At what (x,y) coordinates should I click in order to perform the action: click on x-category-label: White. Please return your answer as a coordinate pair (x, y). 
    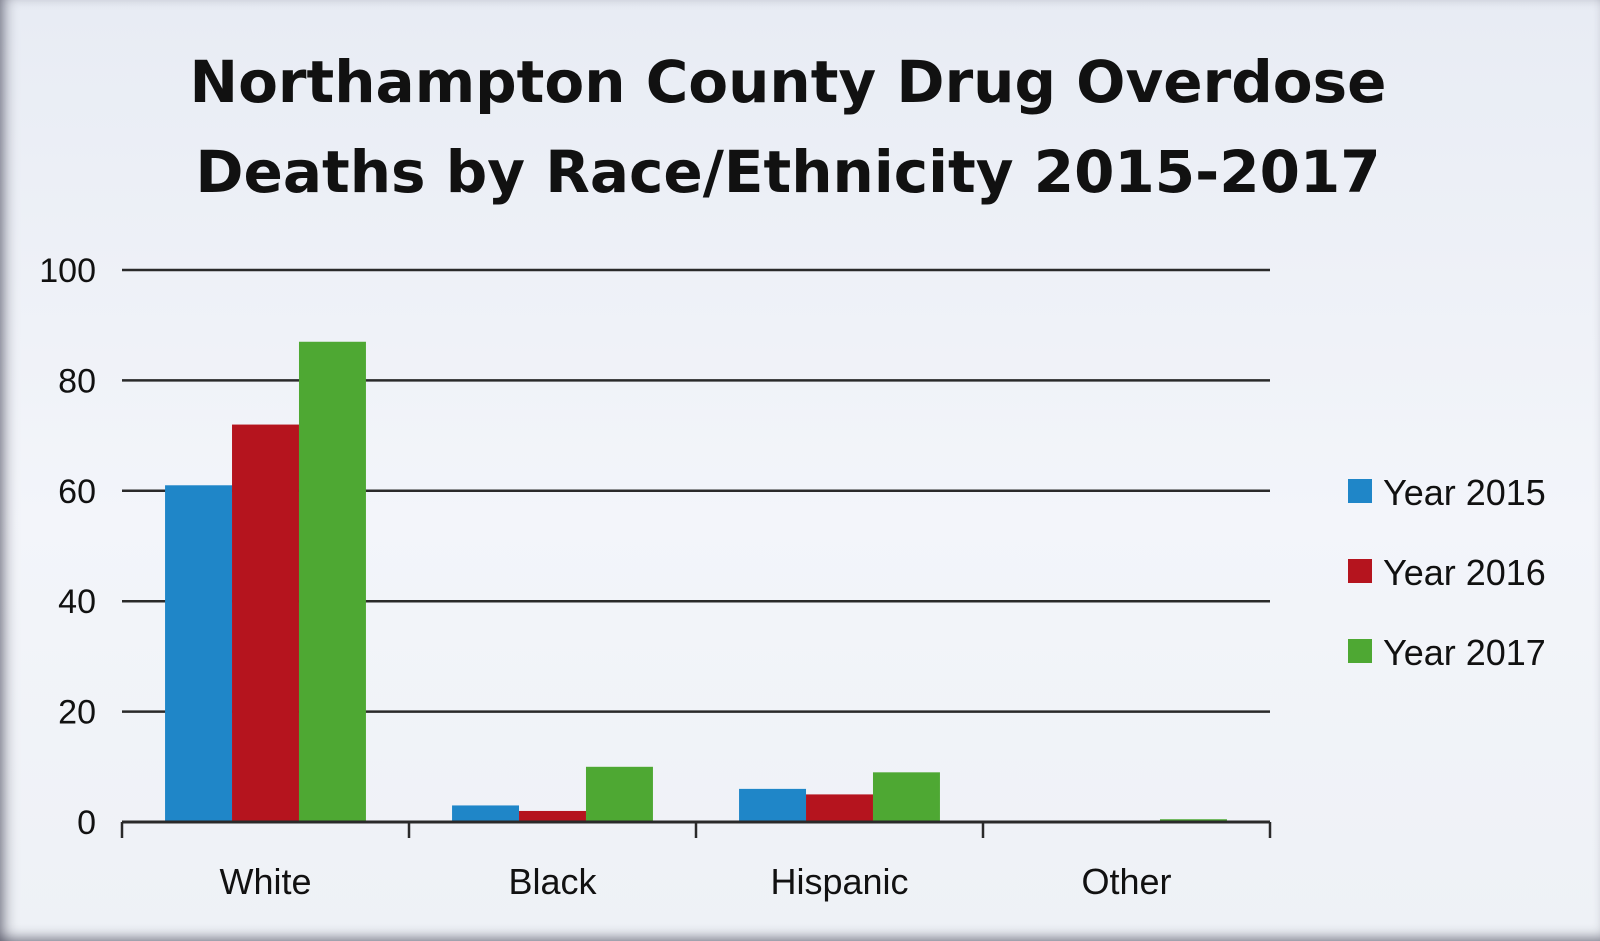
    Looking at the image, I should click on (265, 881).